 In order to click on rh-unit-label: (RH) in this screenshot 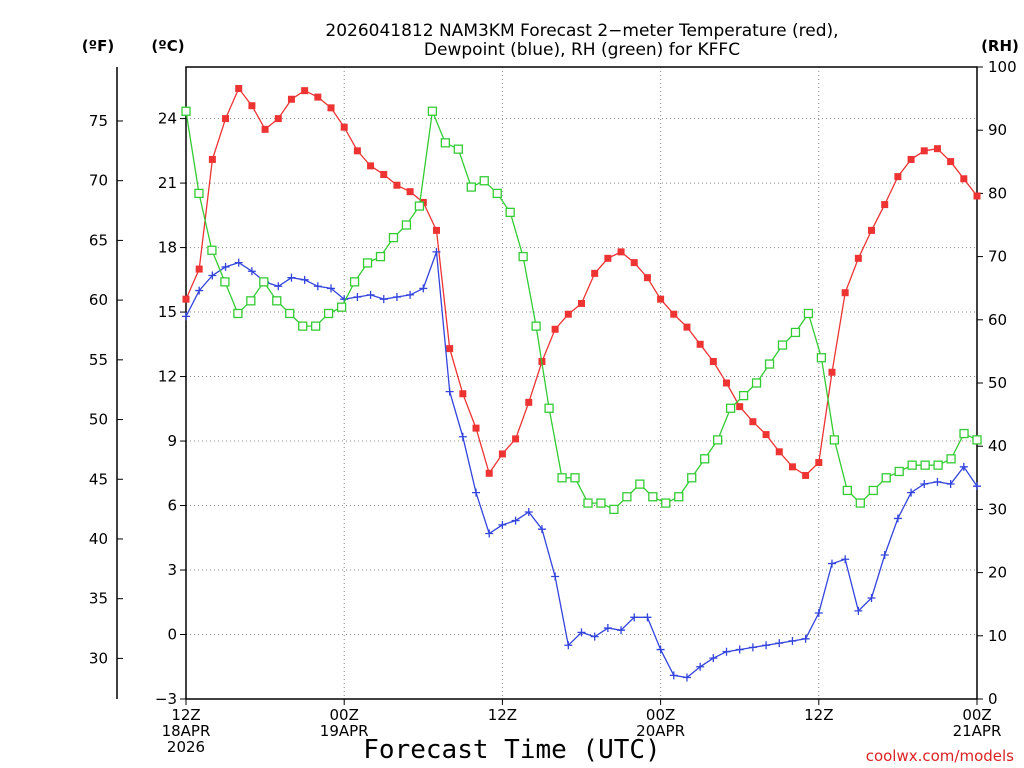, I will do `click(1000, 46)`.